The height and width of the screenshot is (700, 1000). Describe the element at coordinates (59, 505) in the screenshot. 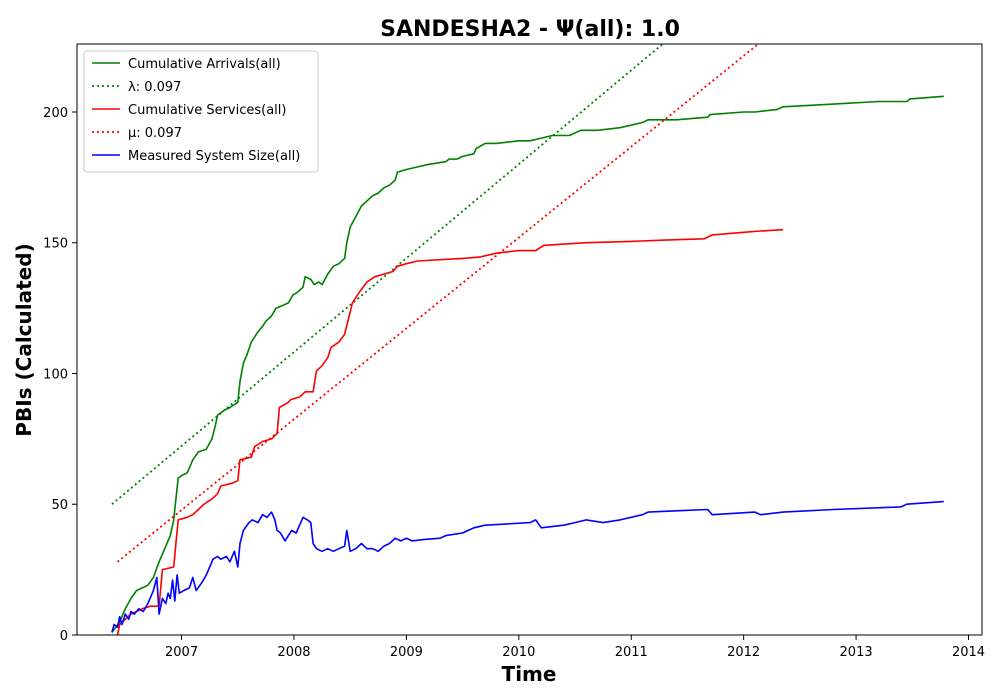

I see `y-tick-label: 50` at that location.